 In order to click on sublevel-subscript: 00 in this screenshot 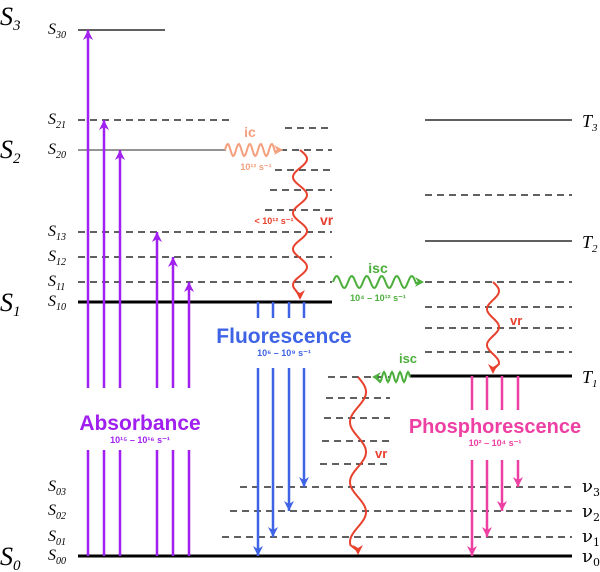, I will do `click(61, 561)`.